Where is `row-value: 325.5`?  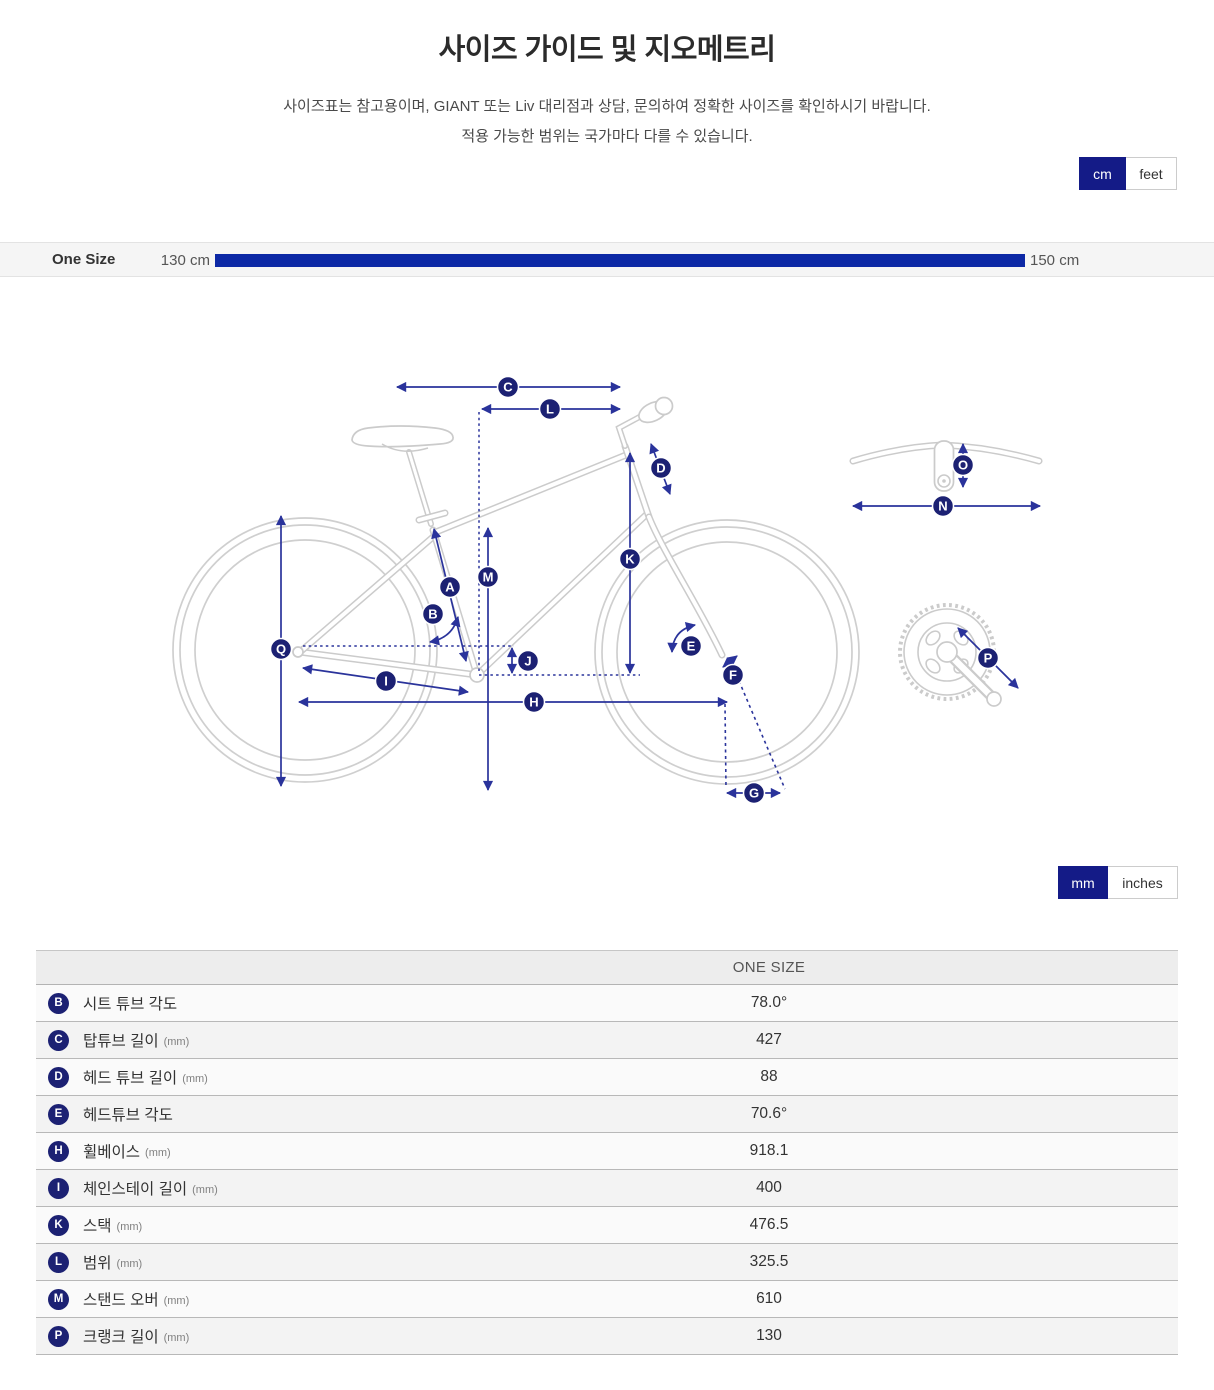 row-value: 325.5 is located at coordinates (769, 1261).